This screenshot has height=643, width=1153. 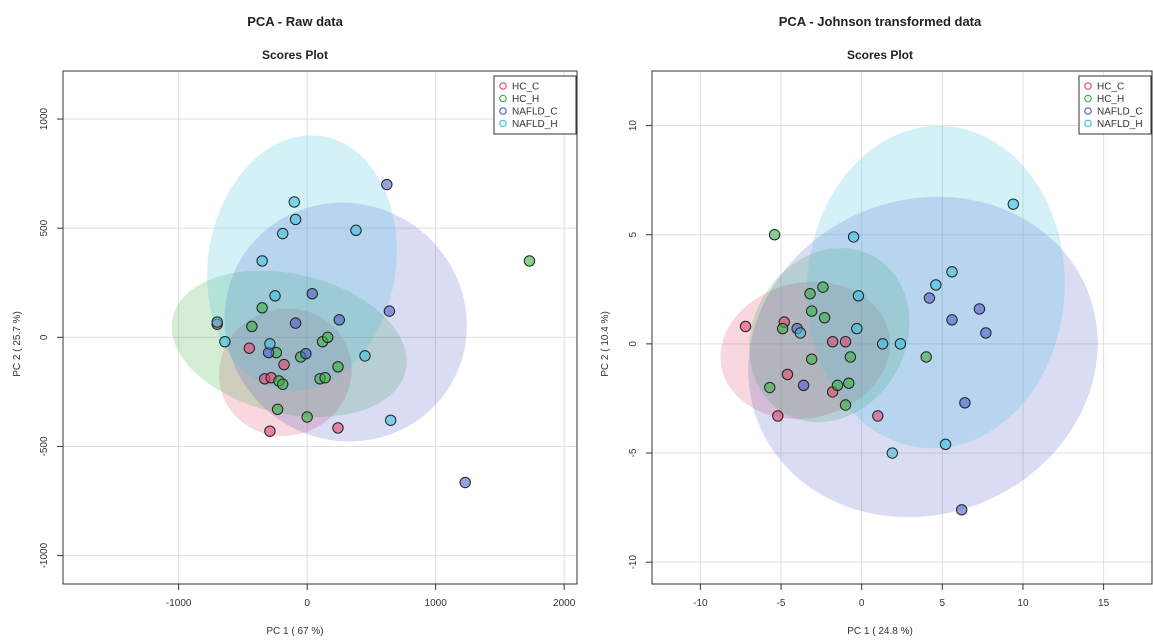 I want to click on x-tick-label: -10, so click(x=700, y=603).